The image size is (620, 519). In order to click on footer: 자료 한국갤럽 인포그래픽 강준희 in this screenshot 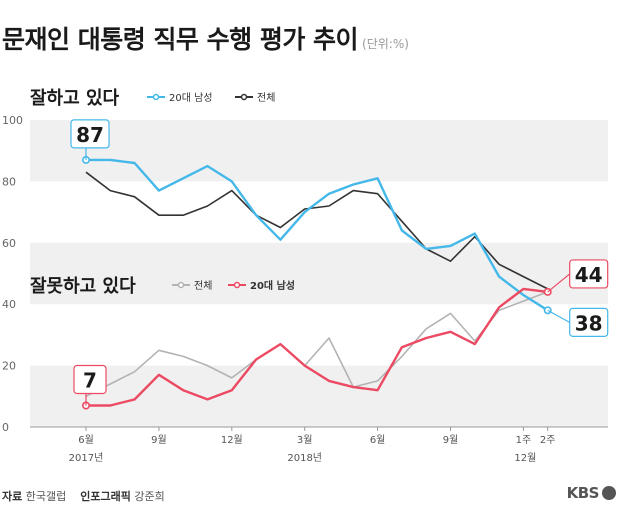, I will do `click(83, 496)`.